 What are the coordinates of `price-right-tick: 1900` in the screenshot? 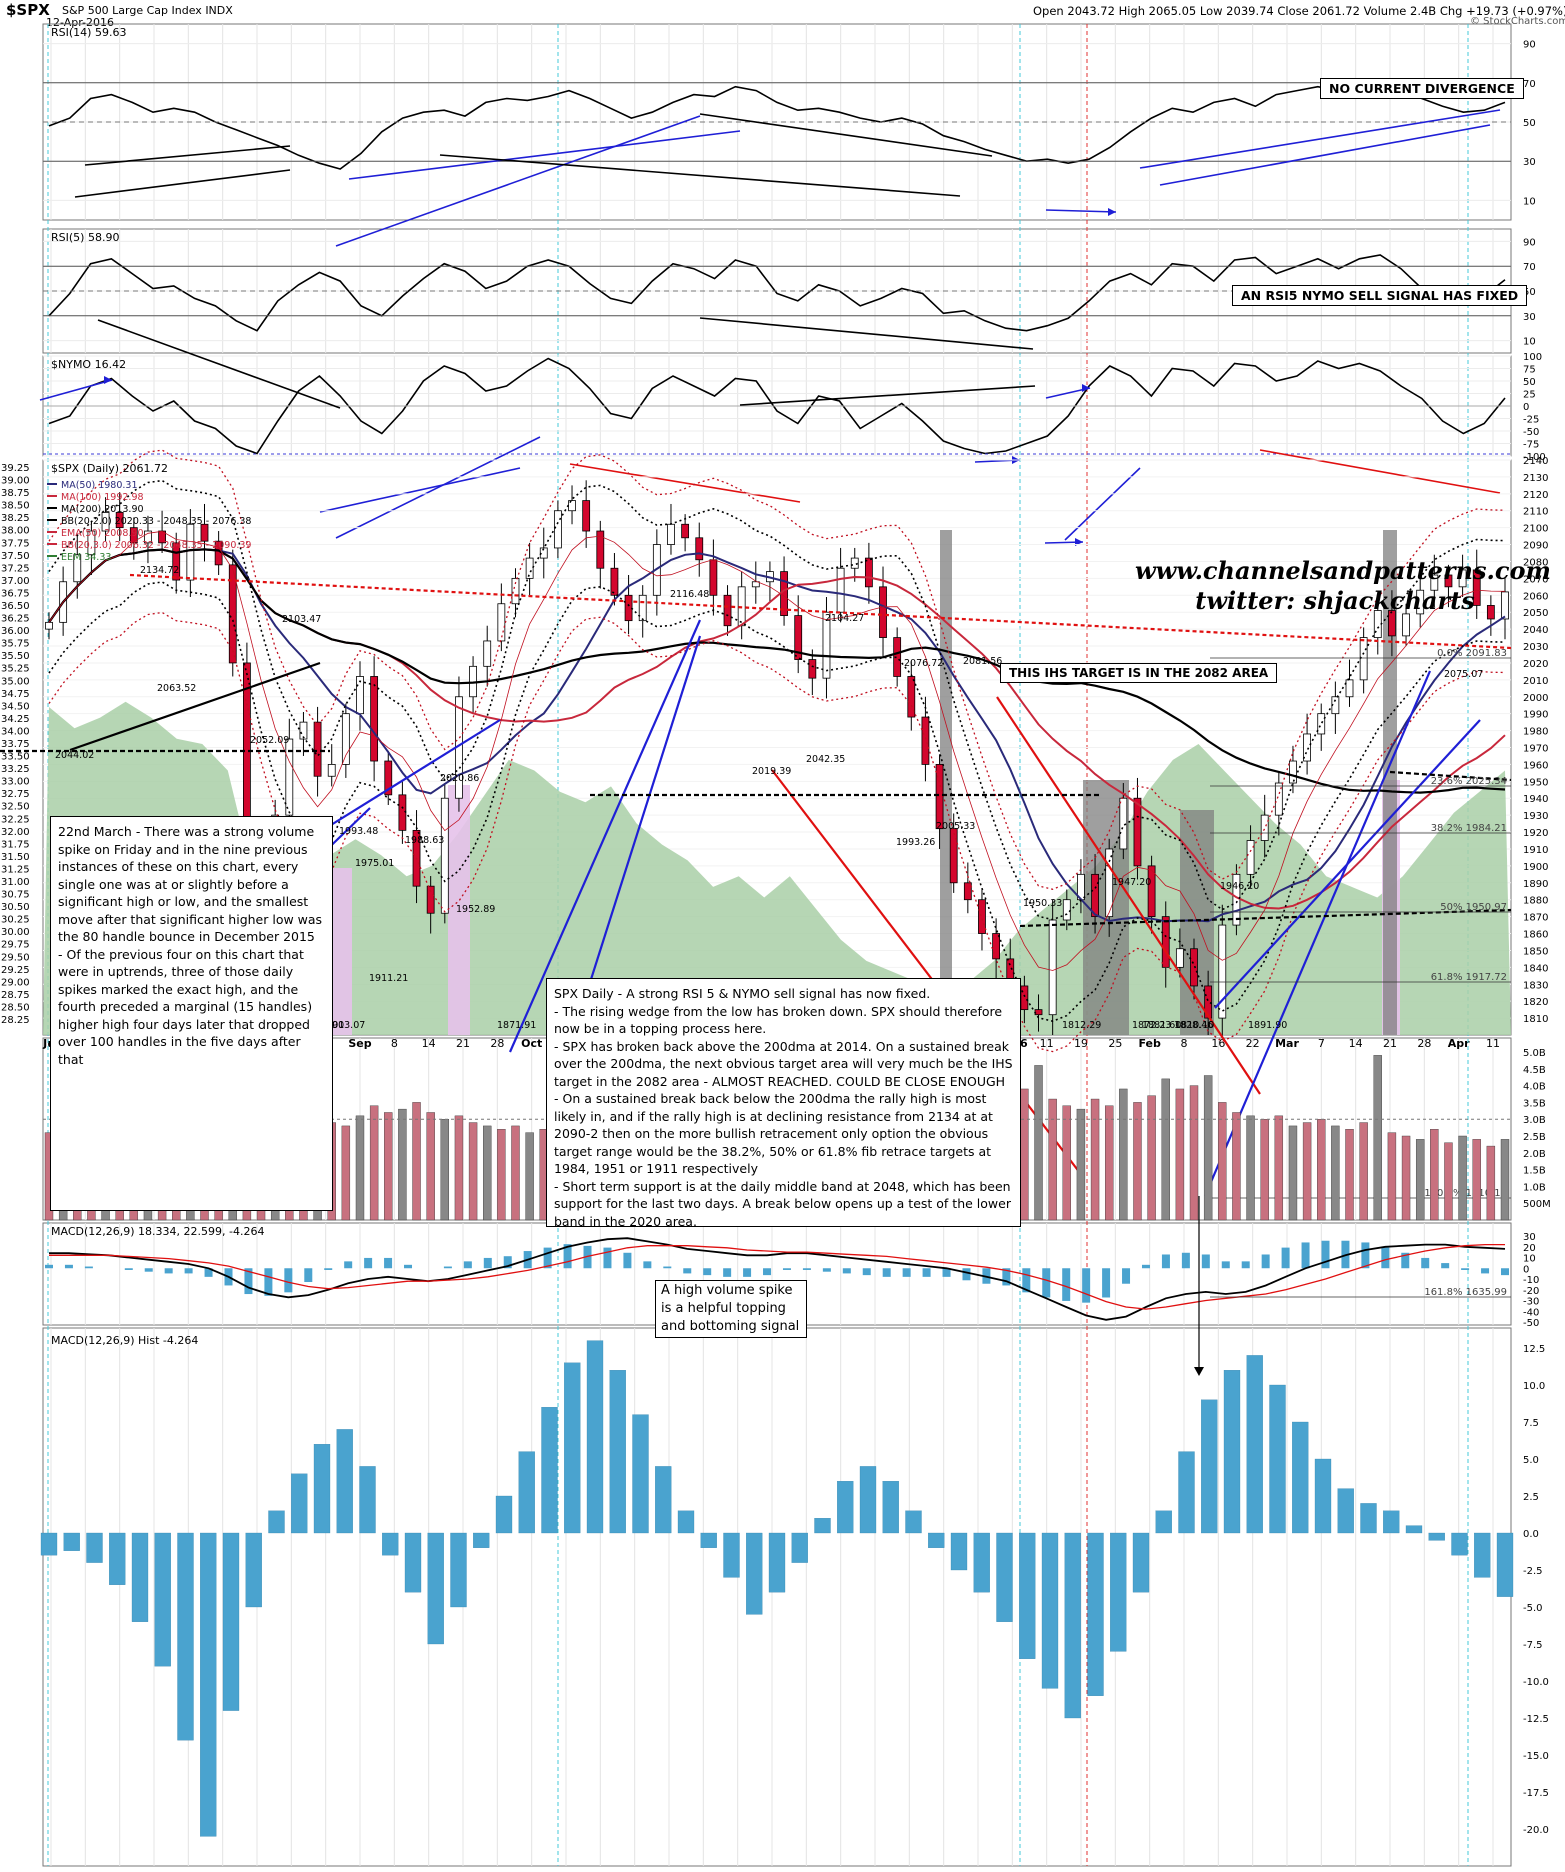 It's located at (1535, 867).